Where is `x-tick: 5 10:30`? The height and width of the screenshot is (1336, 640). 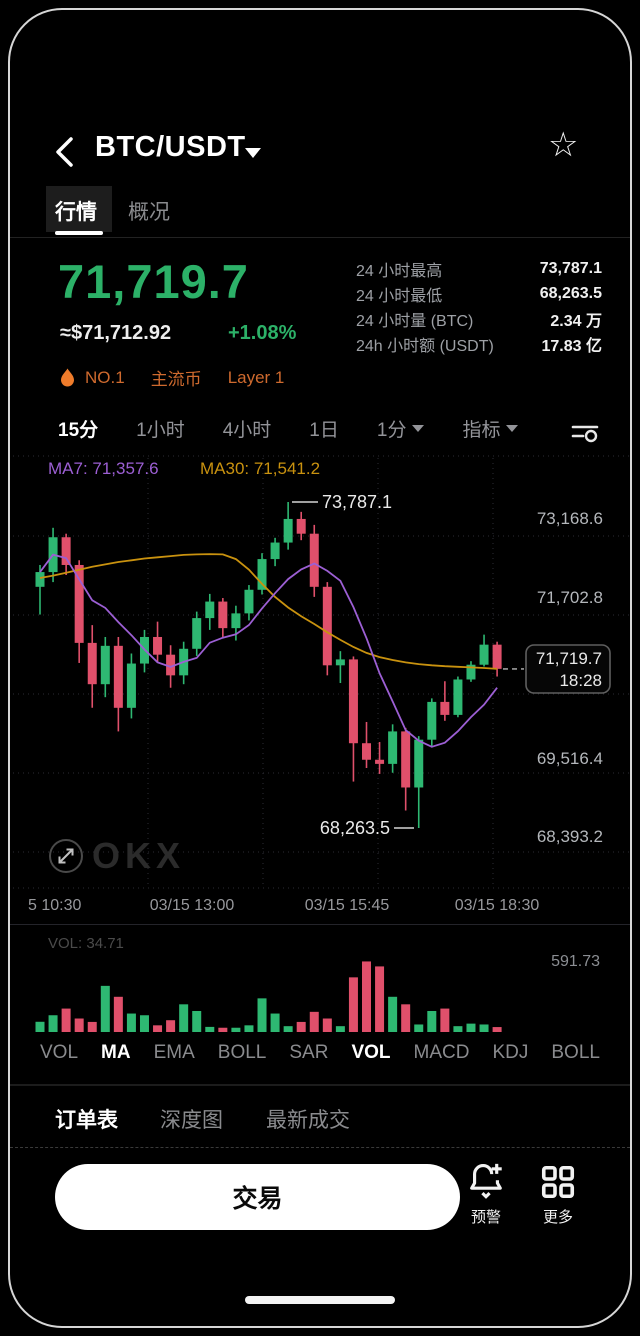 x-tick: 5 10:30 is located at coordinates (55, 905).